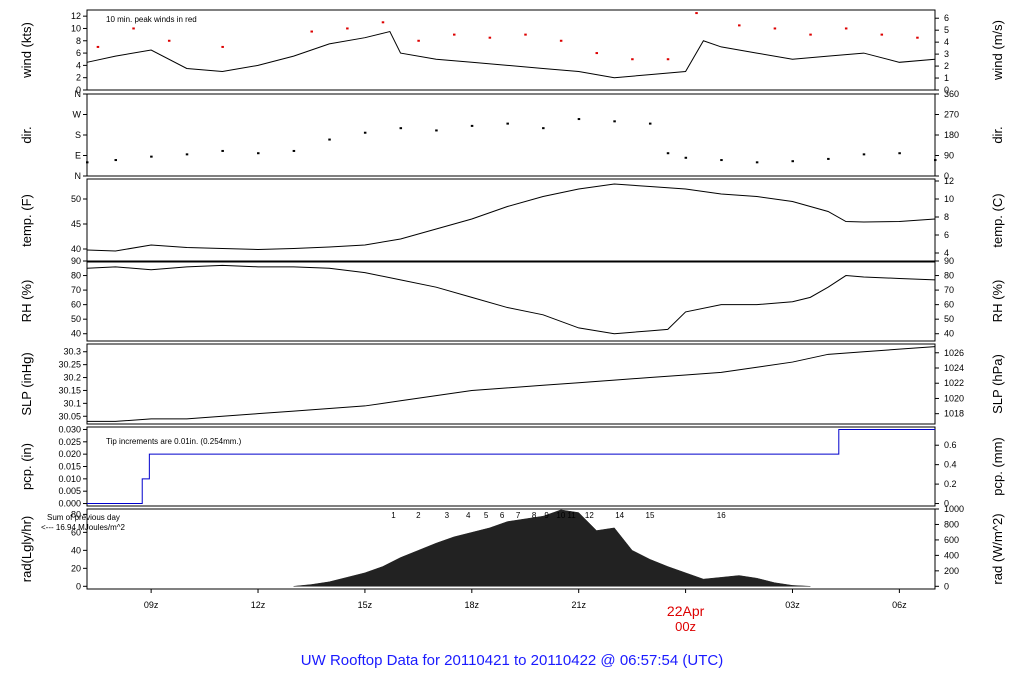  I want to click on dir-right-axis-label: dir., so click(997, 134).